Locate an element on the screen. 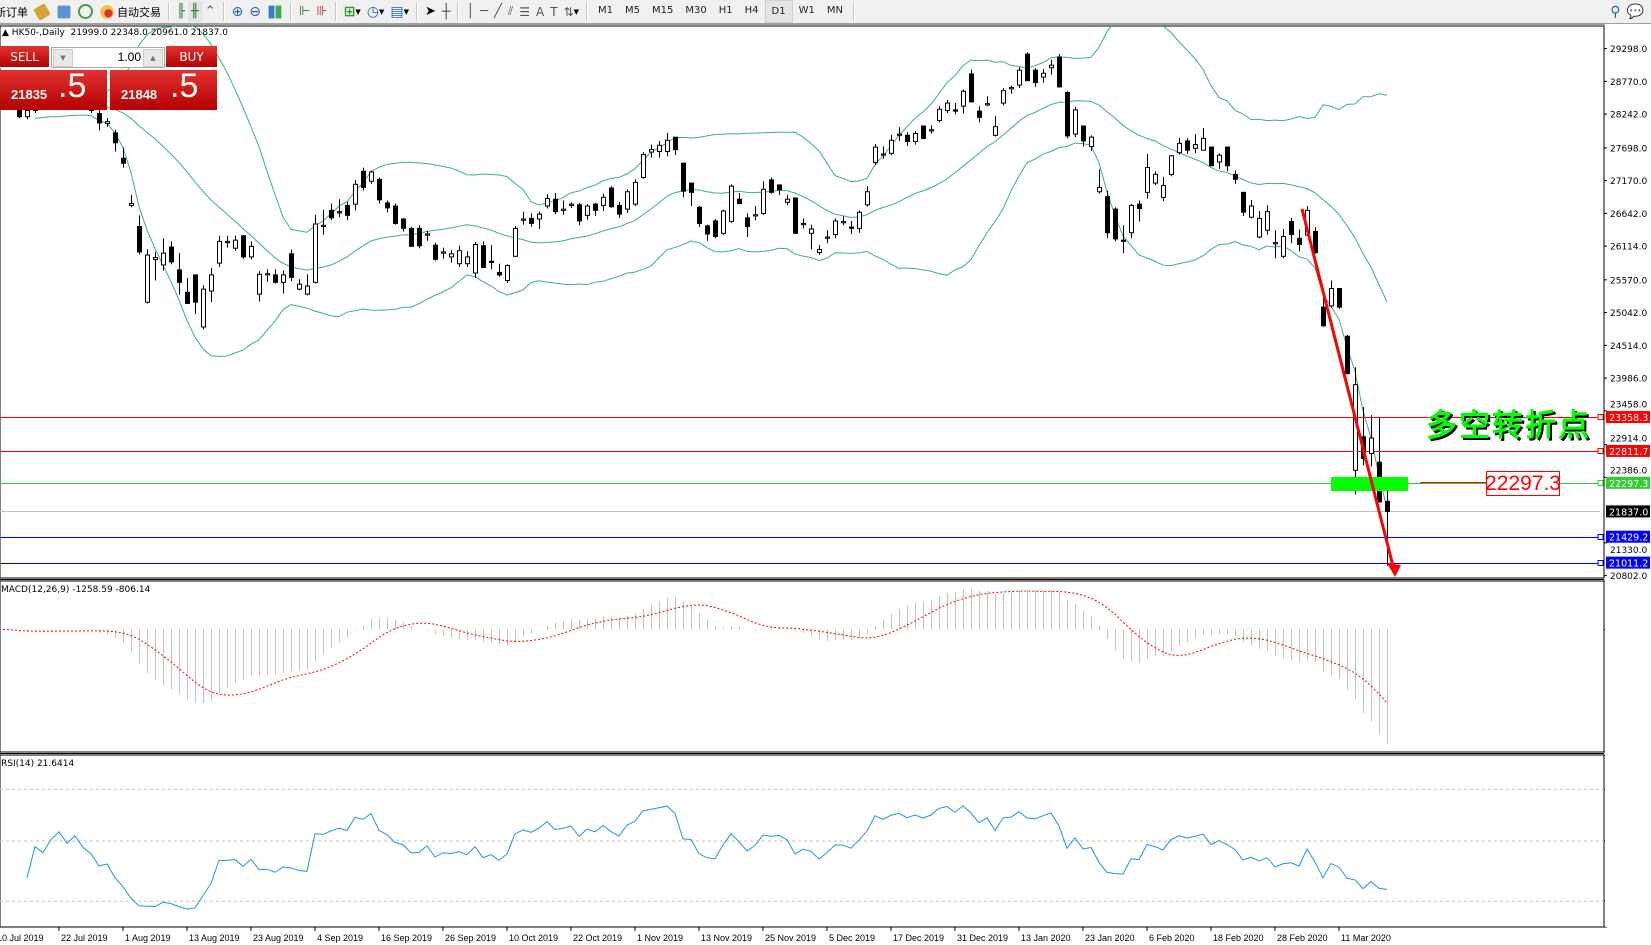 The width and height of the screenshot is (1651, 945). trend-arrow-line is located at coordinates (1347, 387).